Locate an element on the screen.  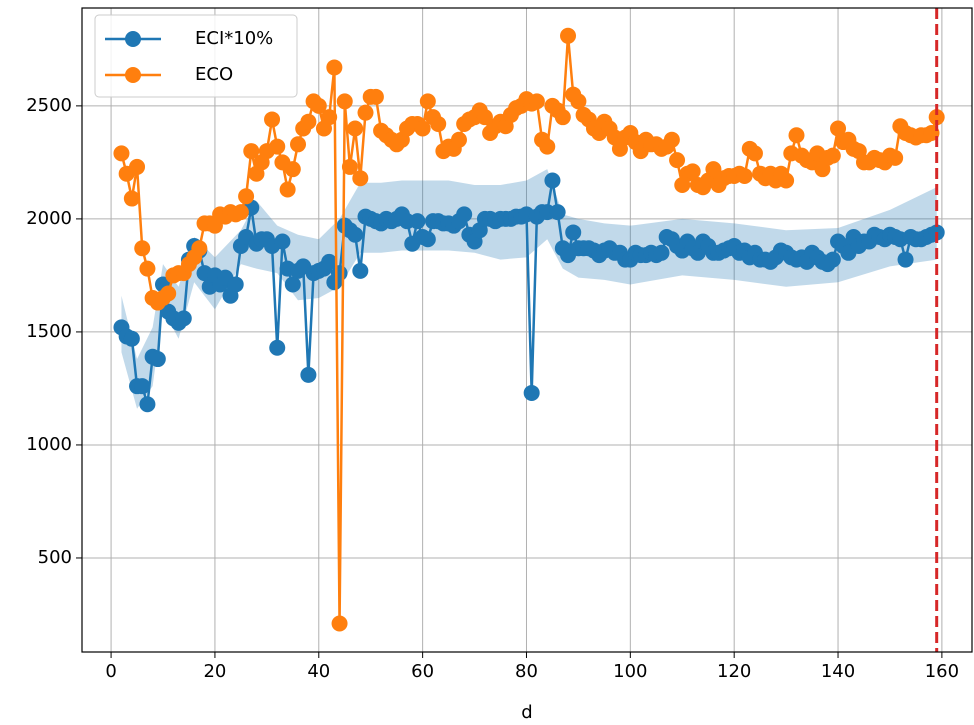
legend-box is located at coordinates (196, 56).